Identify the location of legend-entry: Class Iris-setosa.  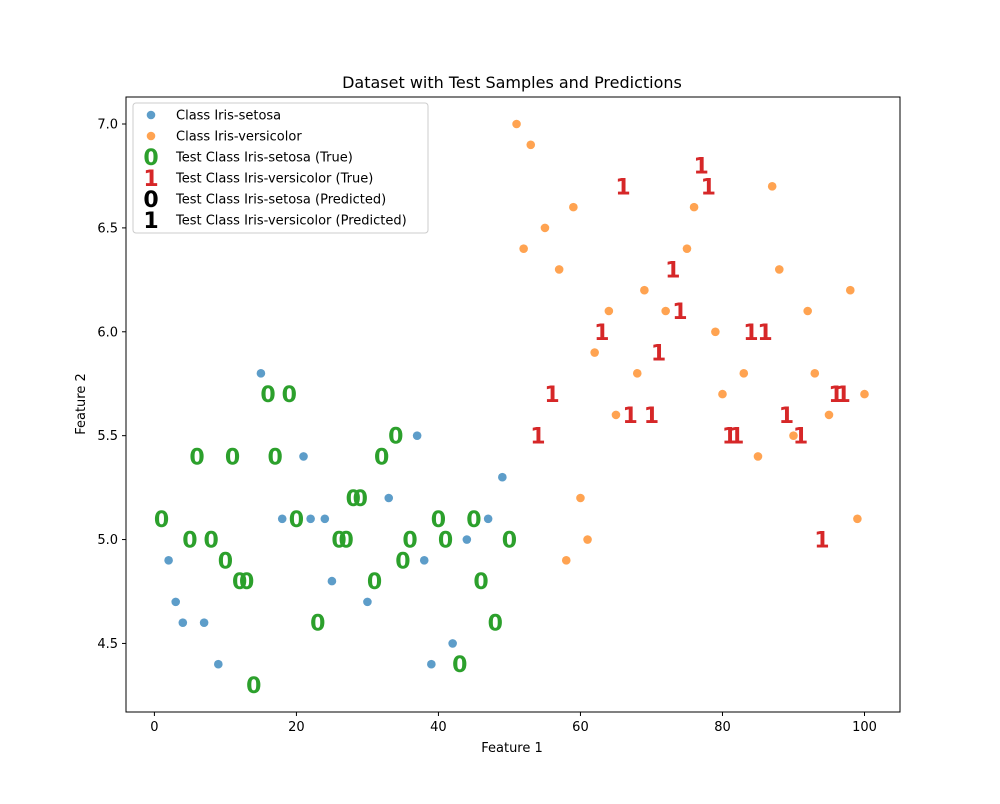
(213, 116).